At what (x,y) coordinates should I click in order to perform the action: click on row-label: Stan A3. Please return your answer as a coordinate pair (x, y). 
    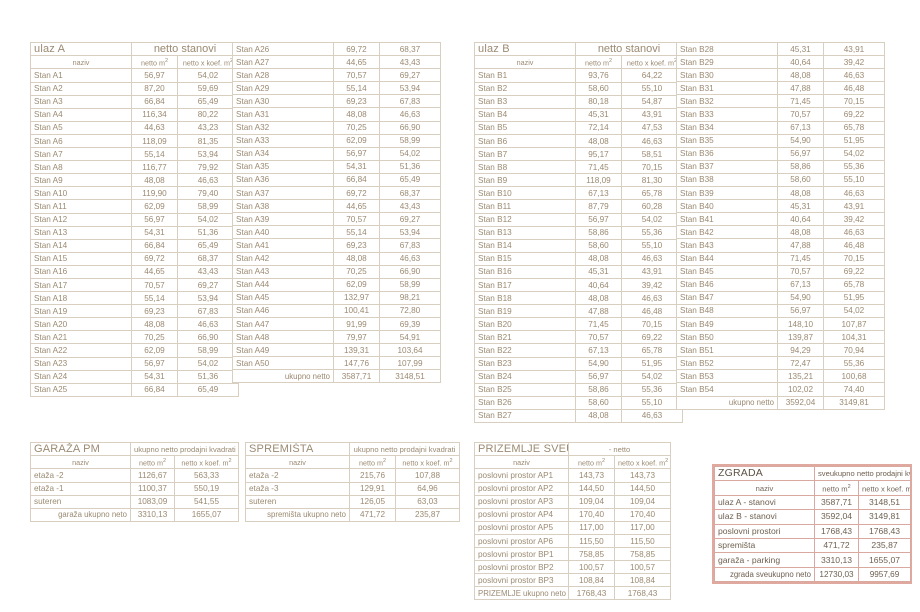
    Looking at the image, I should click on (81, 101).